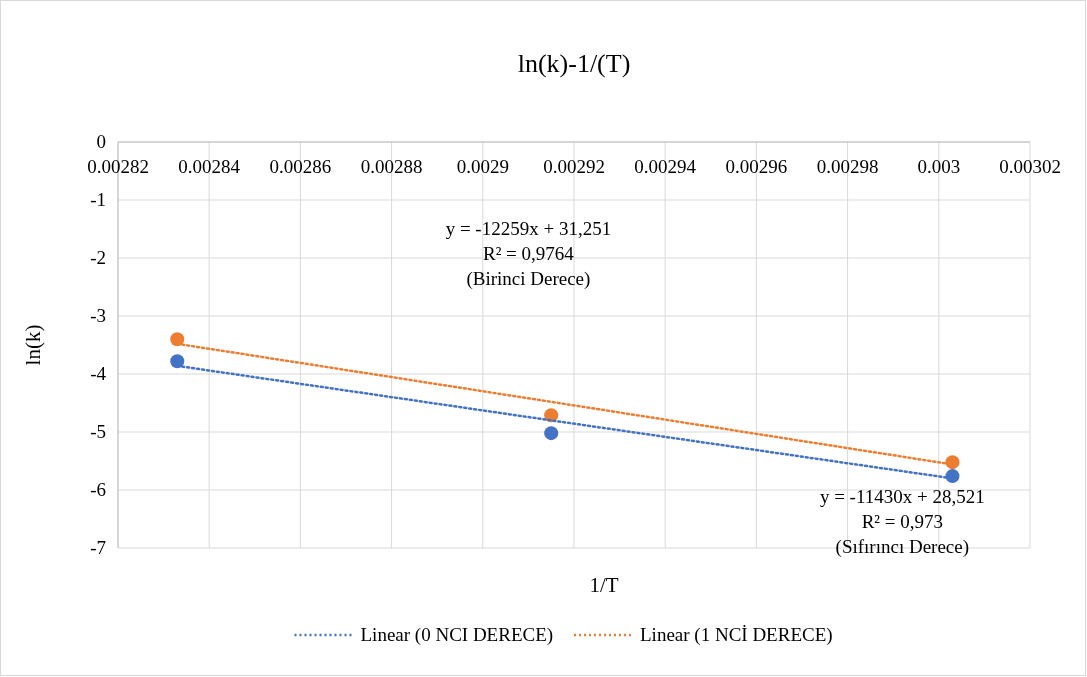  I want to click on y-tick-label: -4, so click(98, 373).